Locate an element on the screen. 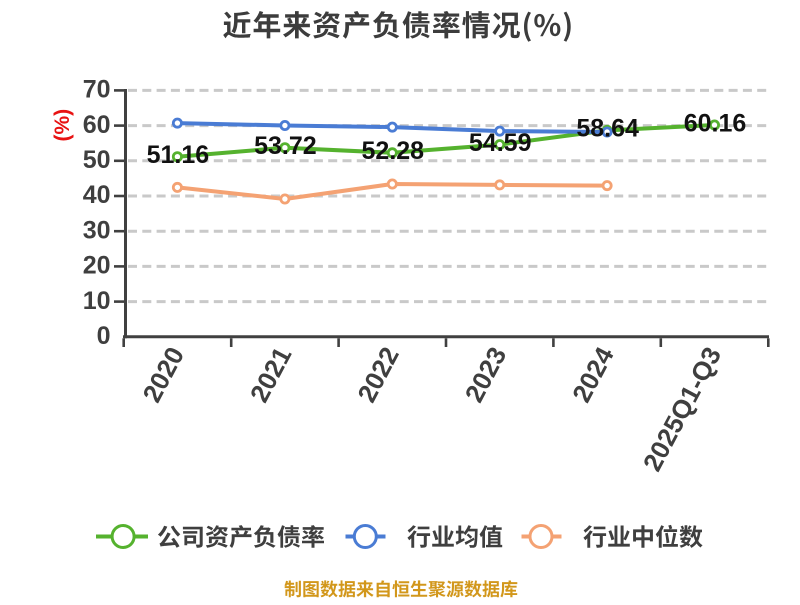  svg-text: 70 is located at coordinates (97, 90).